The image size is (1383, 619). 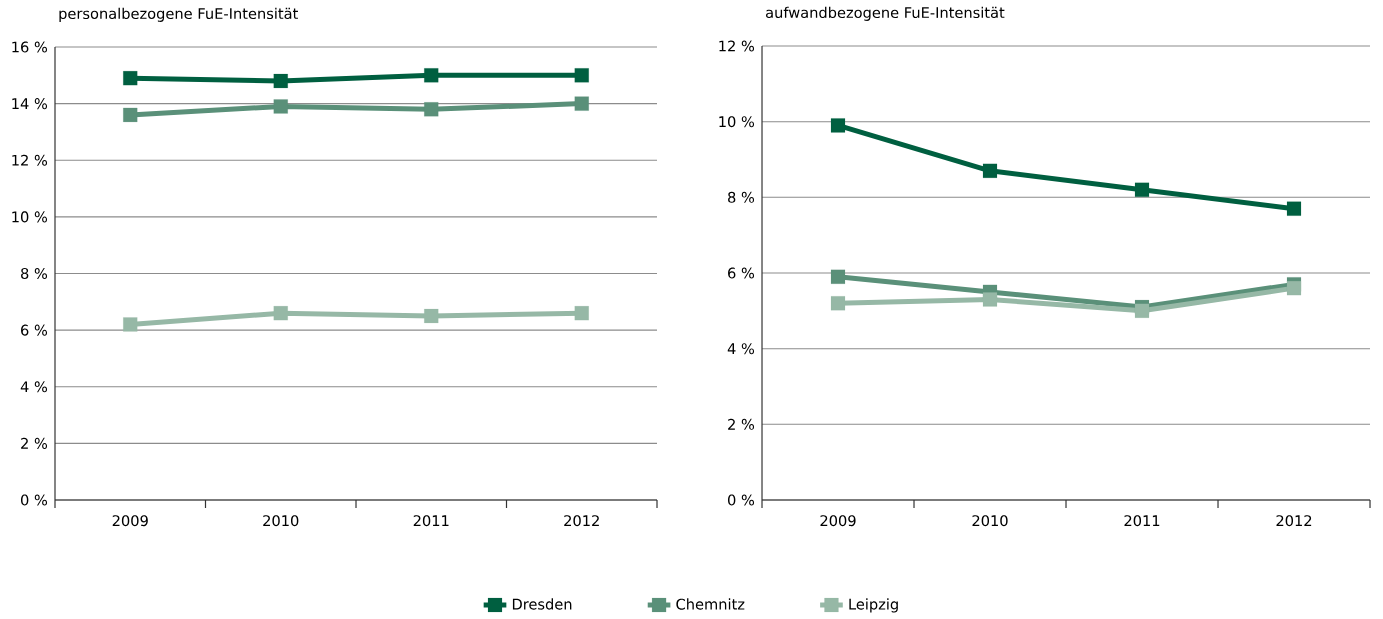 I want to click on y-tick-label: 16 %, so click(x=30, y=47).